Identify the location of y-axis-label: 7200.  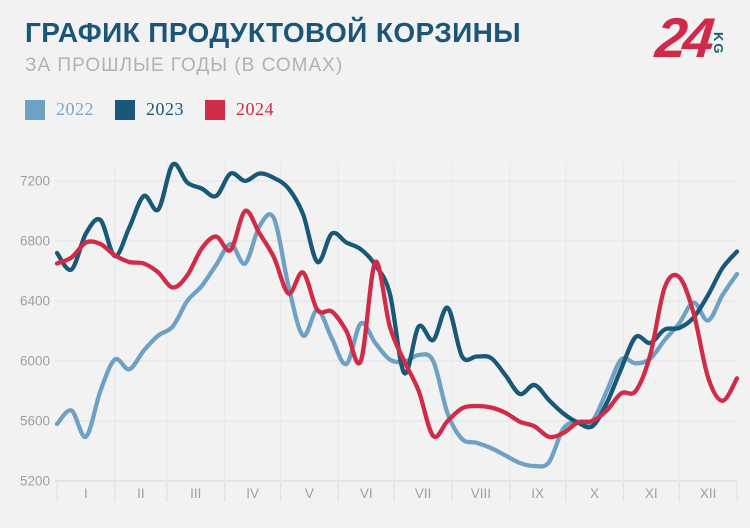
(35, 181).